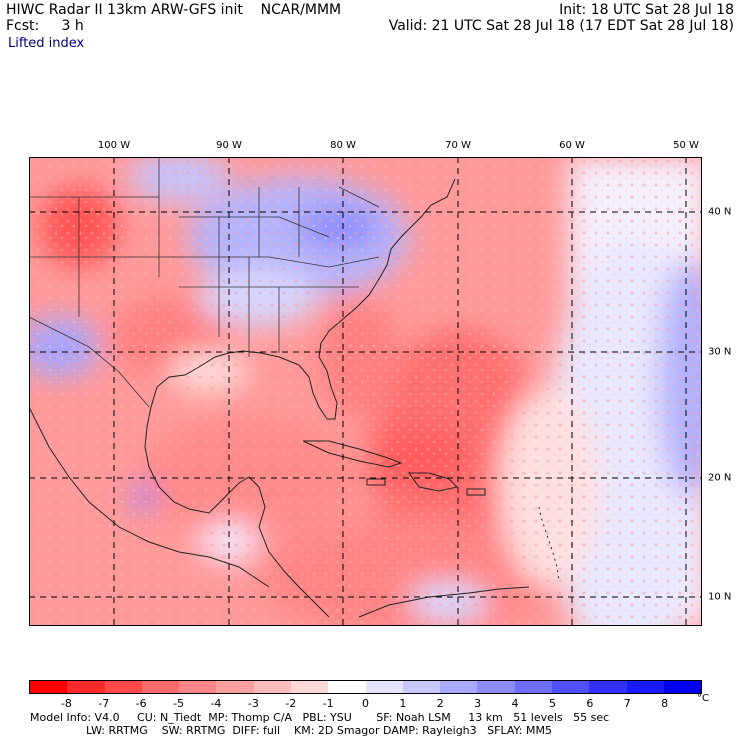 The image size is (740, 740). I want to click on colorbar-tick-label: -8, so click(66, 703).